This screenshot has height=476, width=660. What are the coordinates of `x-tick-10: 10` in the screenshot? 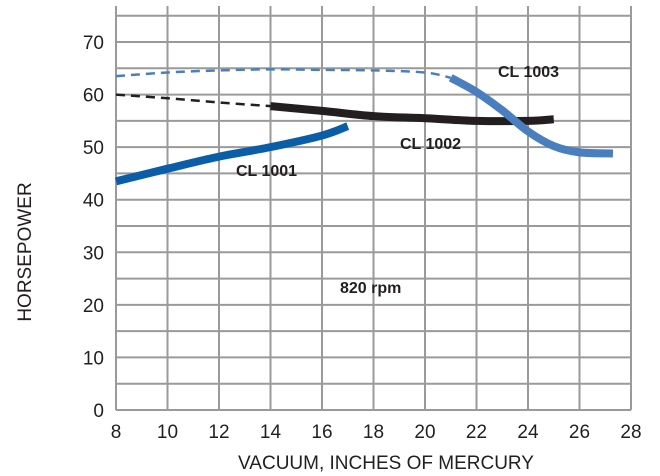 It's located at (167, 432).